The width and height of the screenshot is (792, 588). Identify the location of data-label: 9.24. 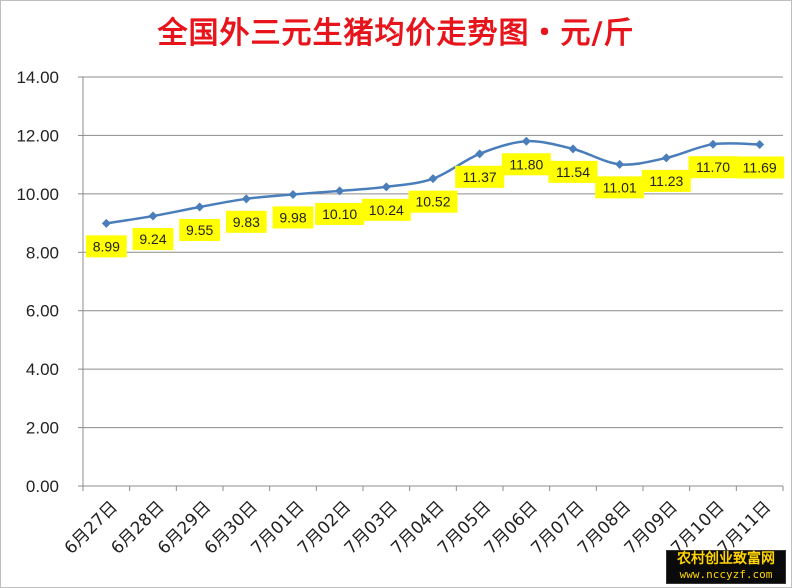
(152, 239).